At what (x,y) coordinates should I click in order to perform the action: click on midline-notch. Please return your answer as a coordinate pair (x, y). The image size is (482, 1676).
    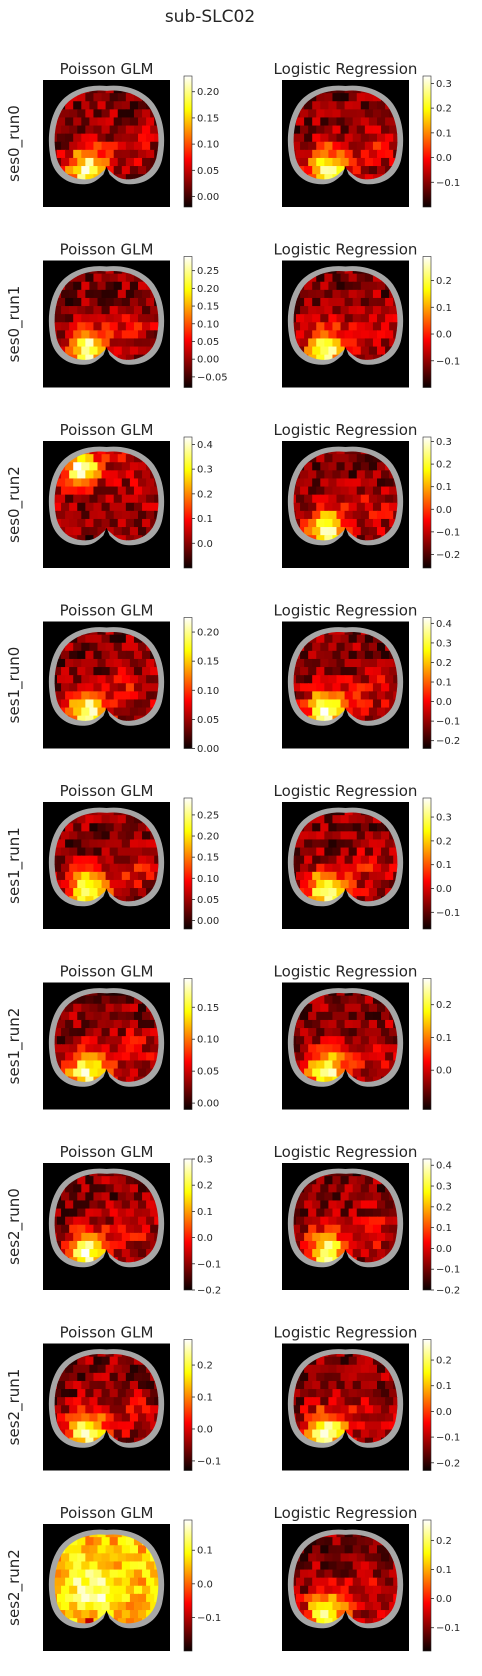
    Looking at the image, I should click on (106, 1256).